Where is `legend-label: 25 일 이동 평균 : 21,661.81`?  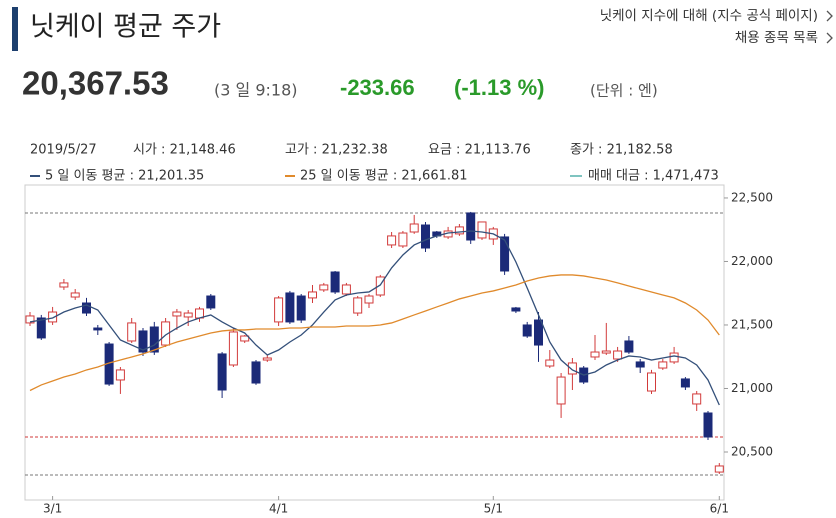 legend-label: 25 일 이동 평균 : 21,661.81 is located at coordinates (384, 176).